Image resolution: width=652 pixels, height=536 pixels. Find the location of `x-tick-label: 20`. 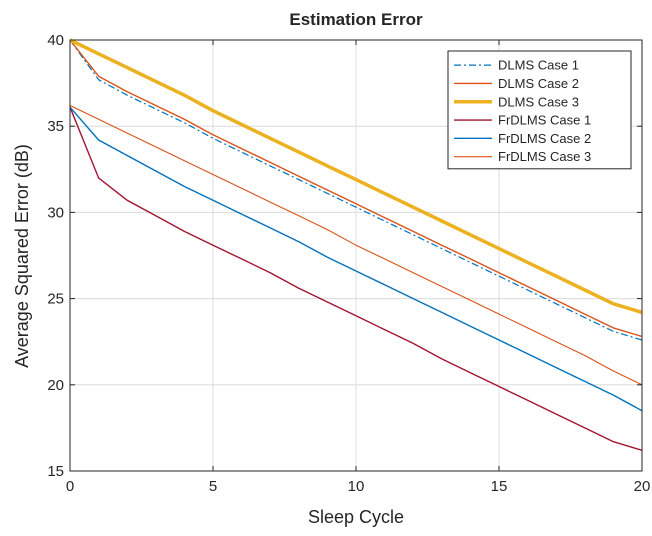

x-tick-label: 20 is located at coordinates (642, 486).